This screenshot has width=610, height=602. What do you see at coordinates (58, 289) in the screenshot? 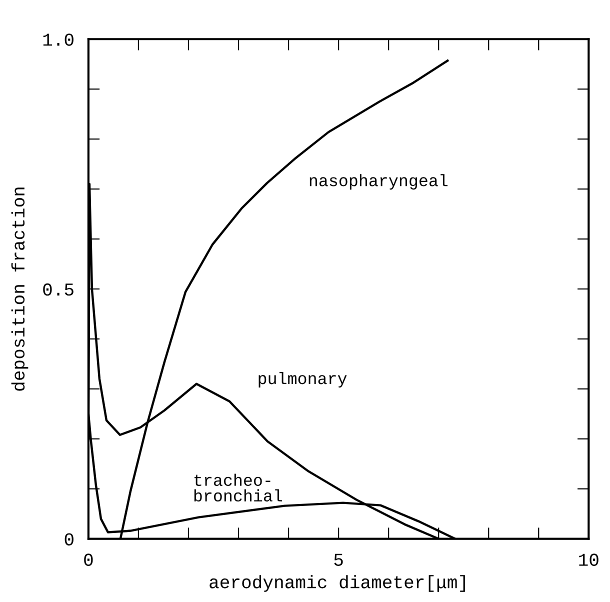
I see `y-tick-label: 0.5` at bounding box center [58, 289].